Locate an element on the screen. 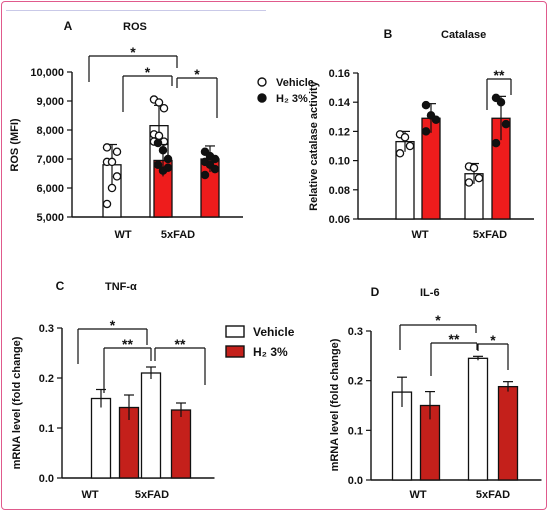  panel-b-sig-label: ** is located at coordinates (499, 75).